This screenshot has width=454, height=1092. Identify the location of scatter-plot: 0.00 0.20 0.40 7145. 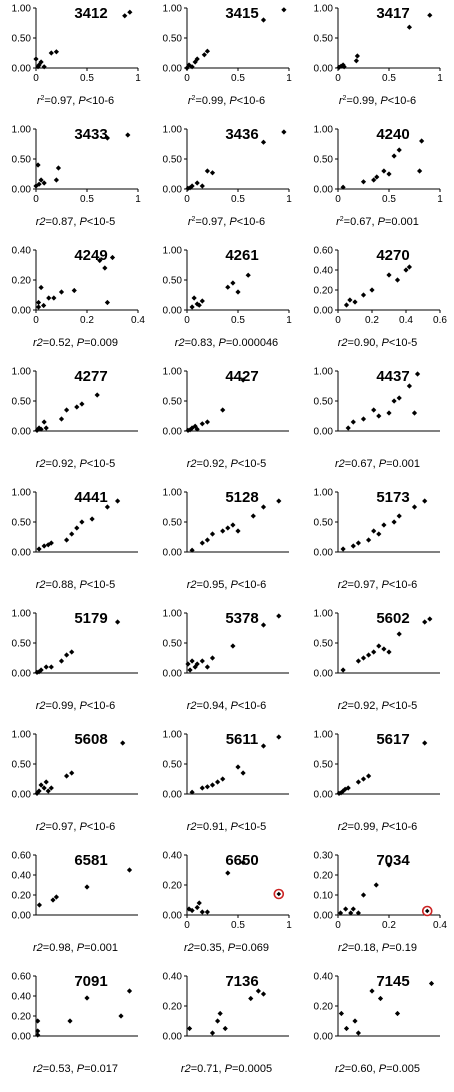
(377, 1007).